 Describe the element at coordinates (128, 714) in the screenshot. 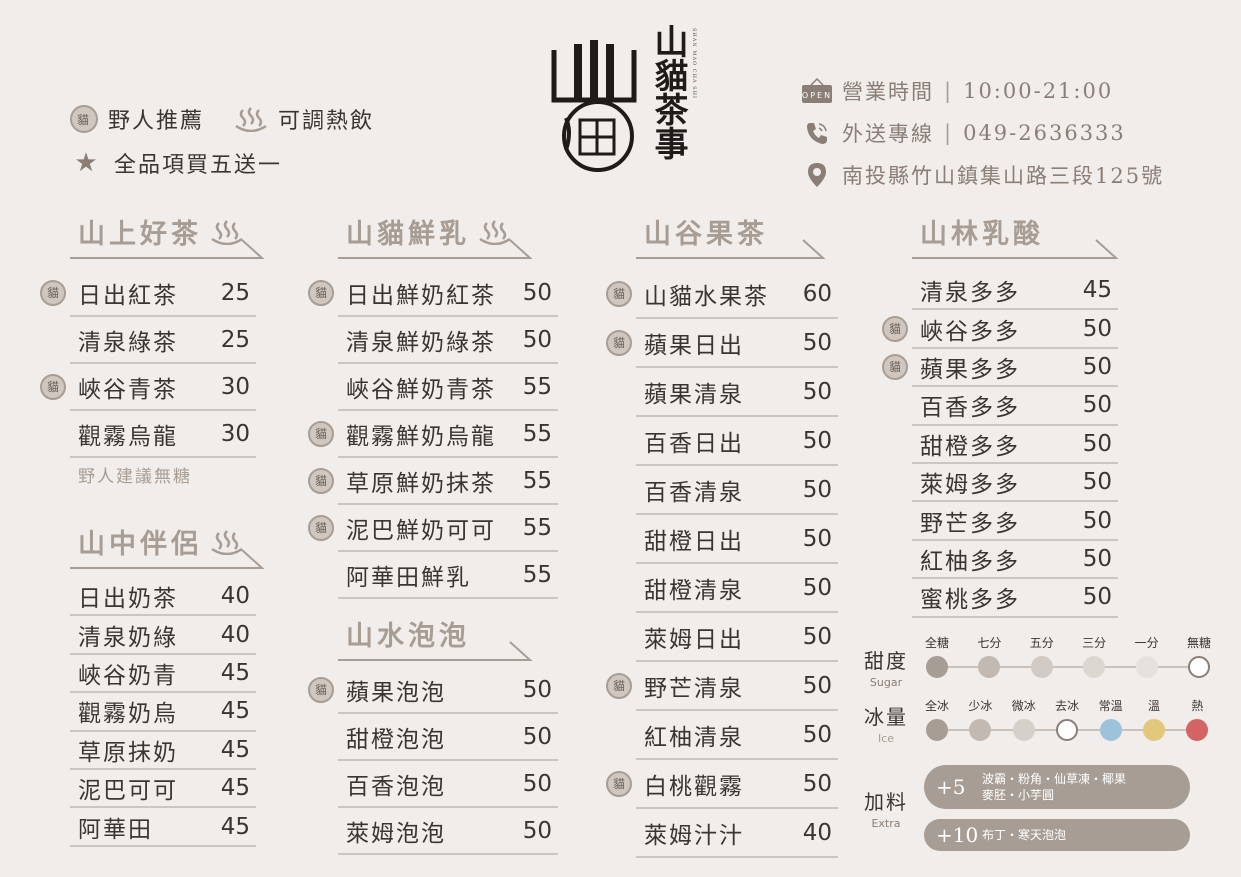

I see `menu-item-name: 觀霧奶烏` at that location.